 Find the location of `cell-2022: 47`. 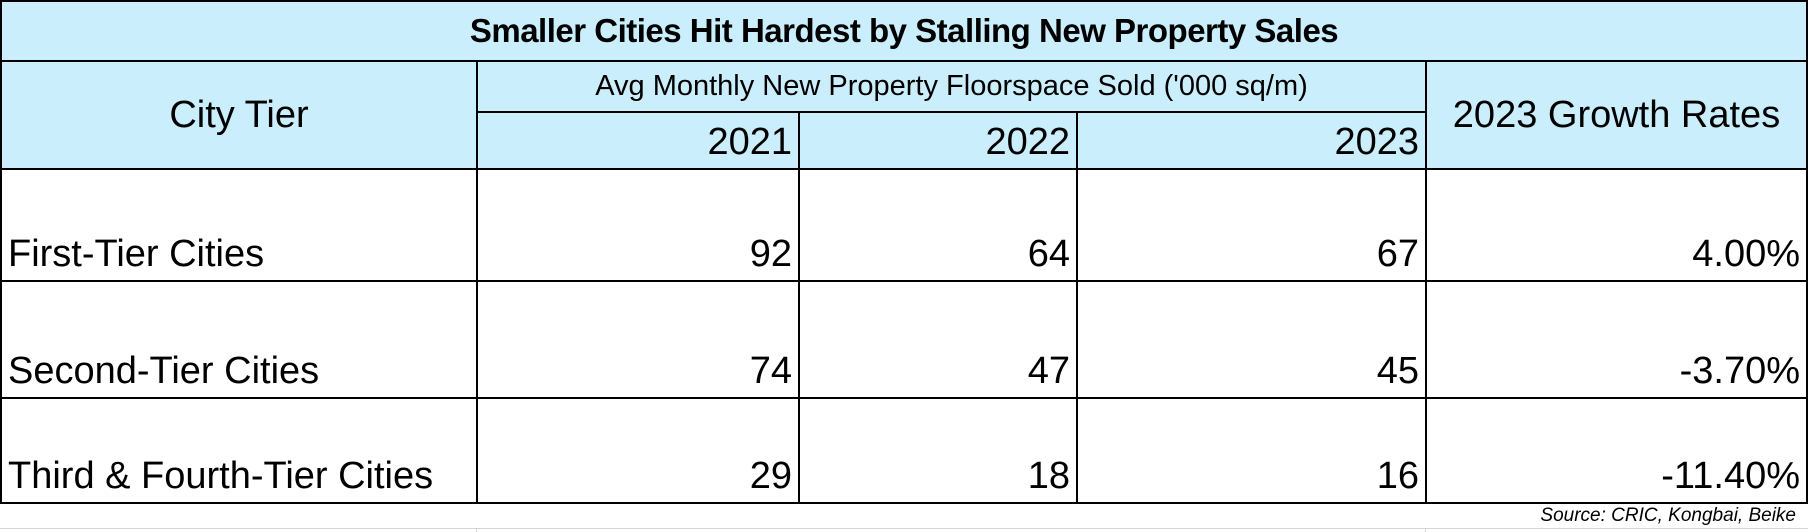

cell-2022: 47 is located at coordinates (938, 339).